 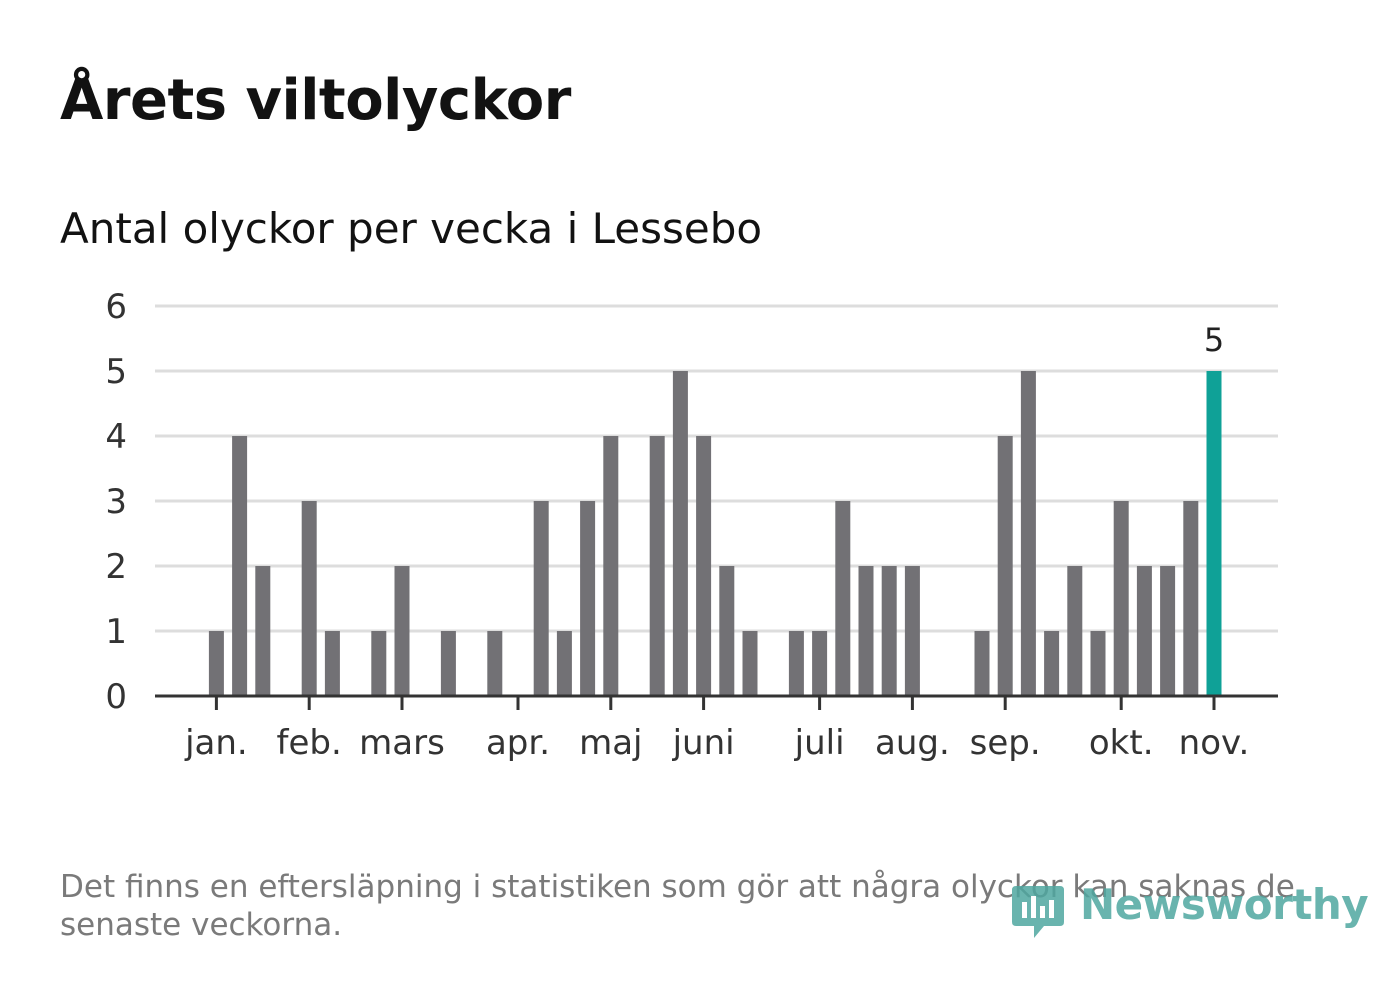 I want to click on chart-title: Årets viltolyckor, so click(x=315, y=100).